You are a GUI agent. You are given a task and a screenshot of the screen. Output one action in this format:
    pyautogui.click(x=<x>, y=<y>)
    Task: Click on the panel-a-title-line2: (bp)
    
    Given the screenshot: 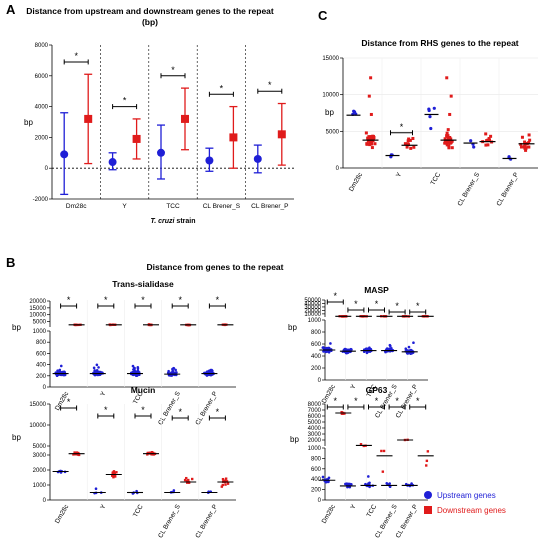 What is the action you would take?
    pyautogui.click(x=150, y=22)
    